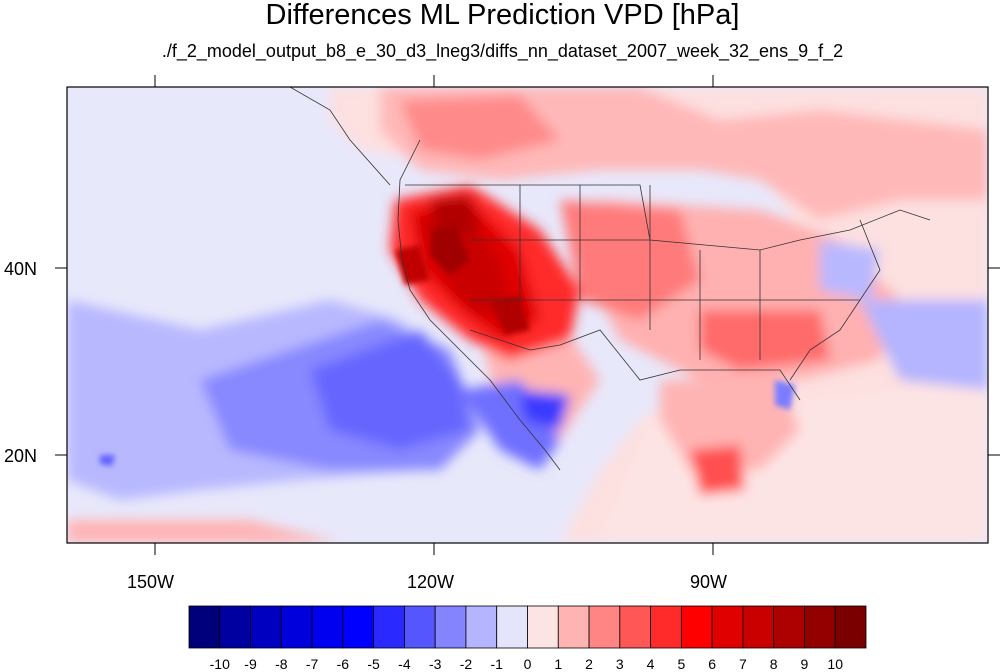 This screenshot has width=1005, height=672. What do you see at coordinates (219, 664) in the screenshot?
I see `colorbar-label: -10` at bounding box center [219, 664].